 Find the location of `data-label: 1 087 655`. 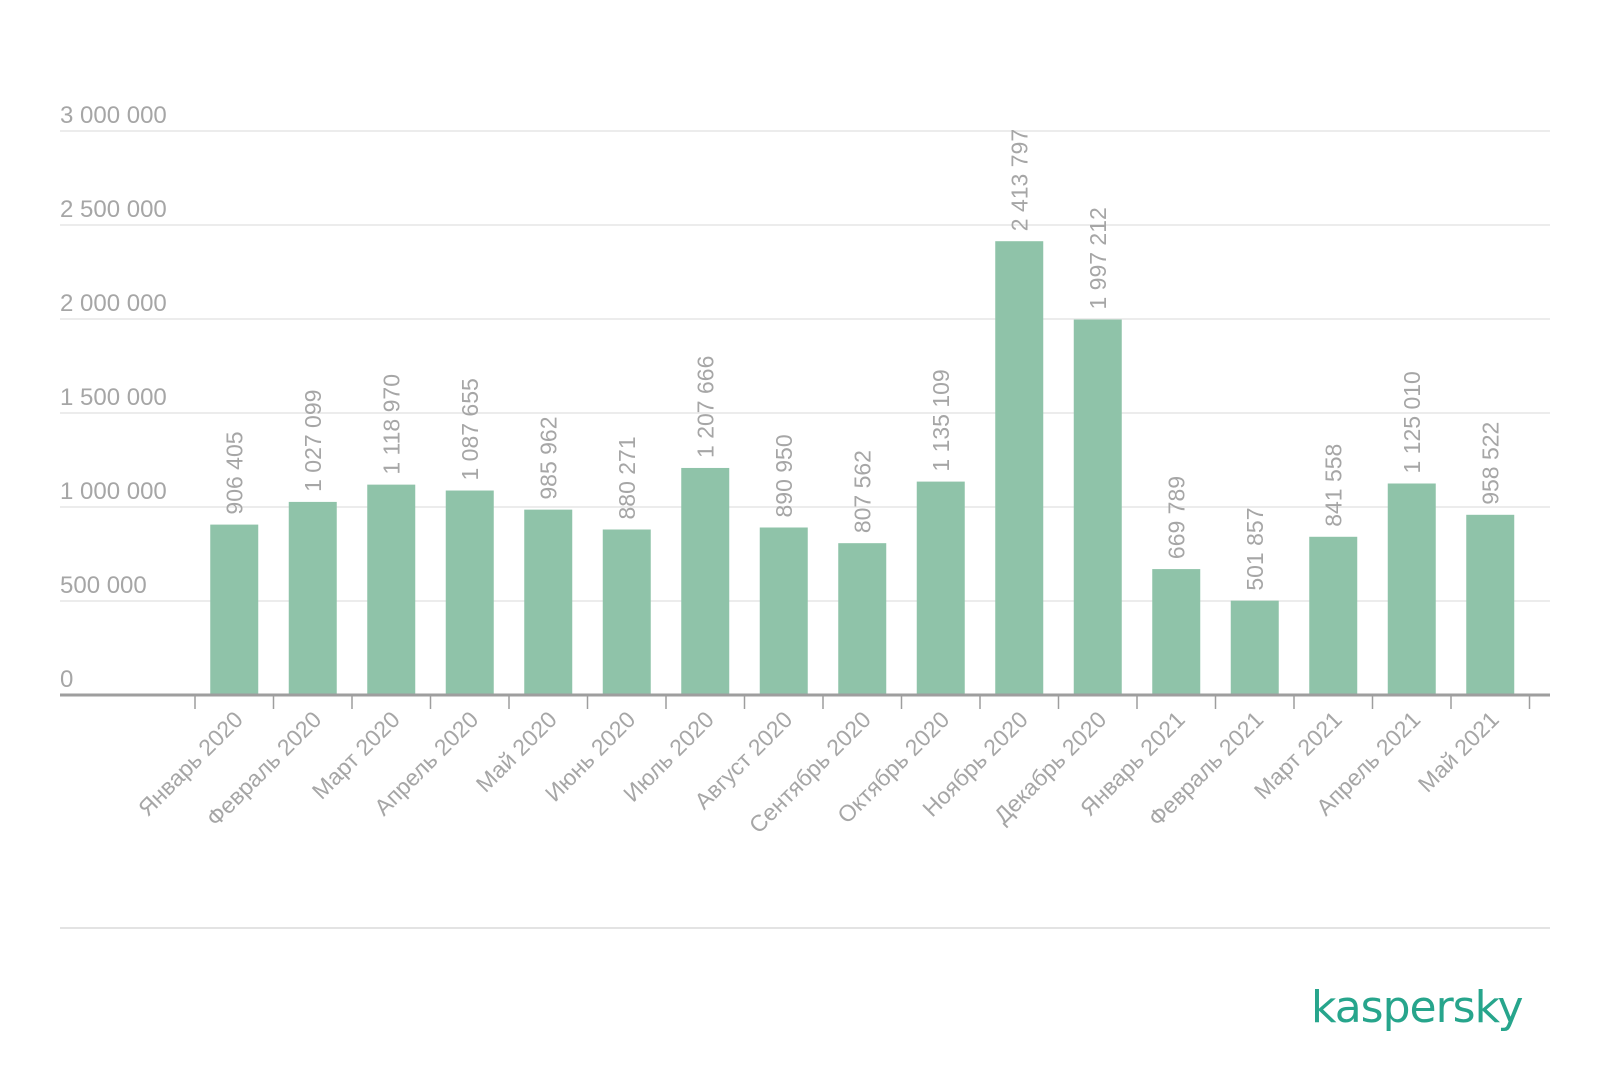

data-label: 1 087 655 is located at coordinates (470, 429).